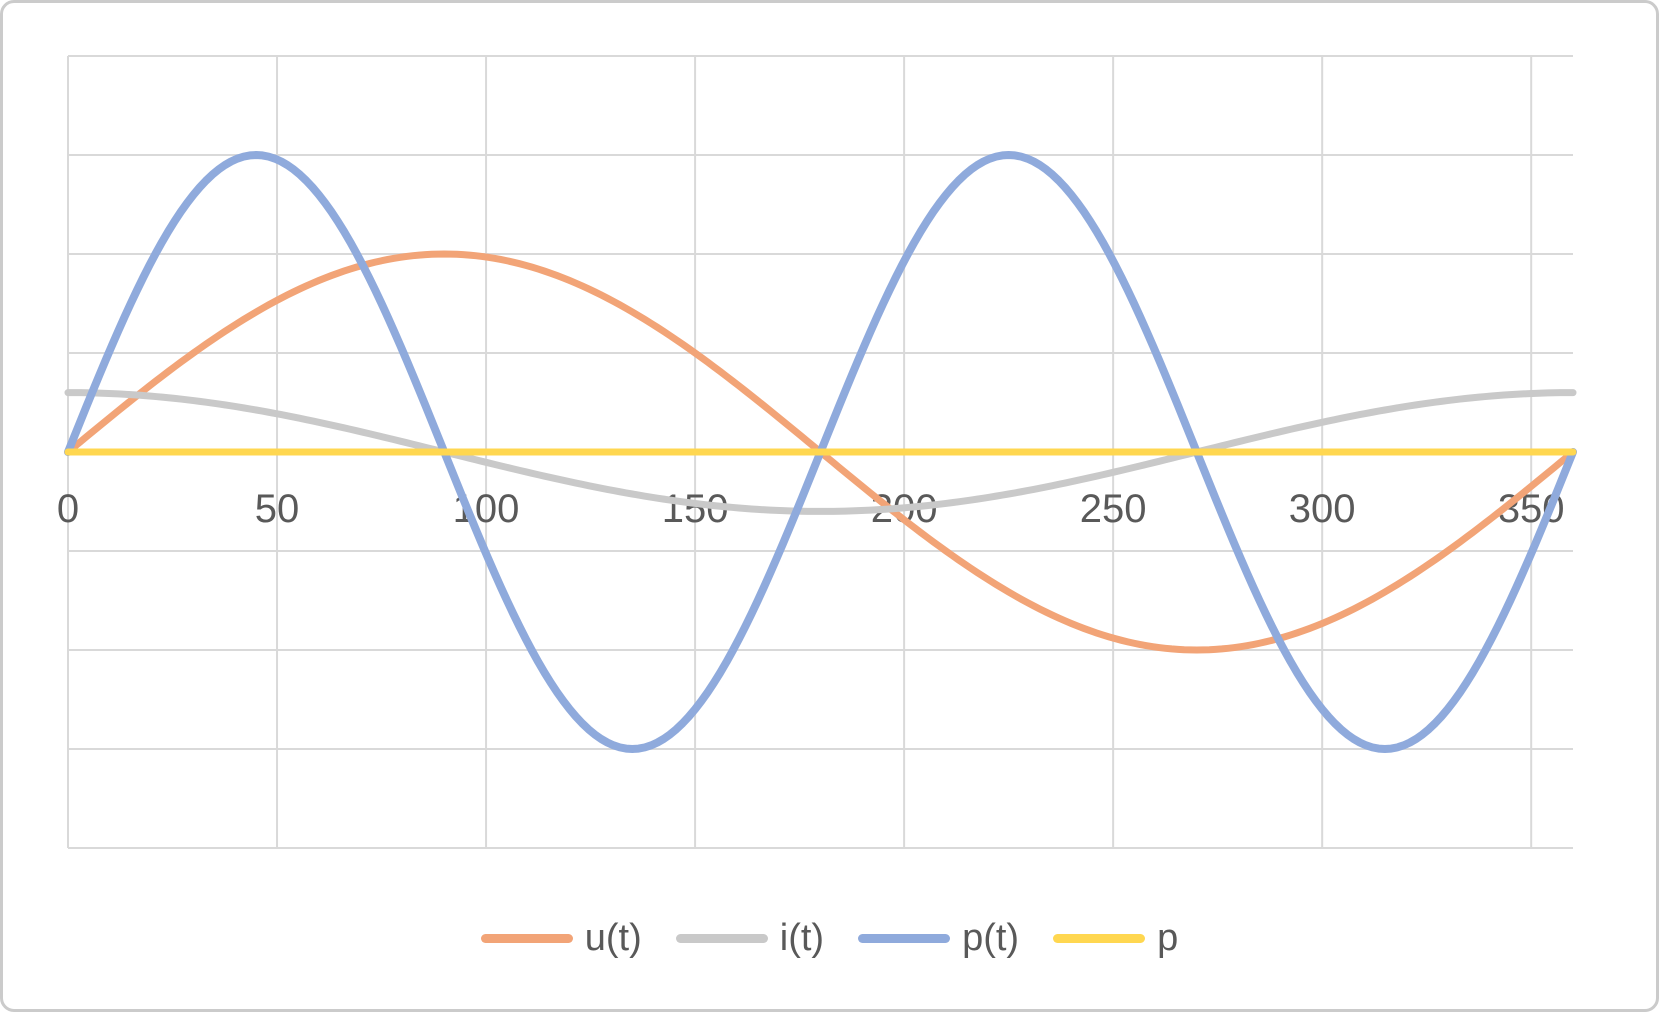 This screenshot has height=1012, width=1659. Describe the element at coordinates (829, 938) in the screenshot. I see `legend: u(t) i(t) p(t) p` at that location.